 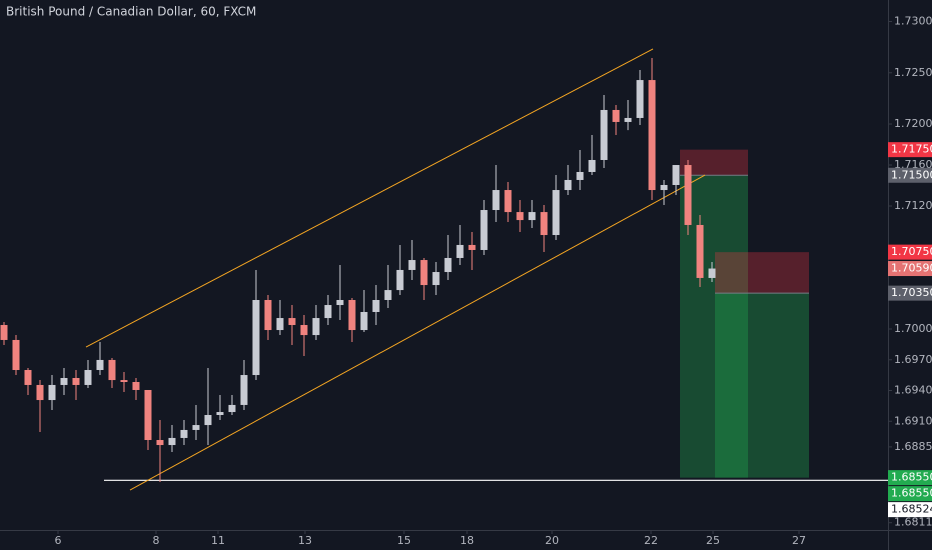 I want to click on stop-zone, so click(x=762, y=273).